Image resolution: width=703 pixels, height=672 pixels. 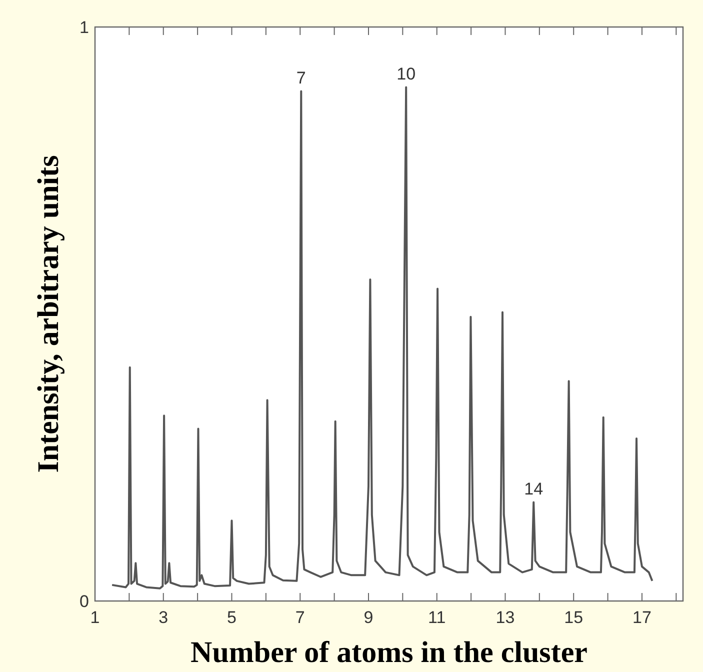 What do you see at coordinates (369, 617) in the screenshot?
I see `x-tick-label: 9` at bounding box center [369, 617].